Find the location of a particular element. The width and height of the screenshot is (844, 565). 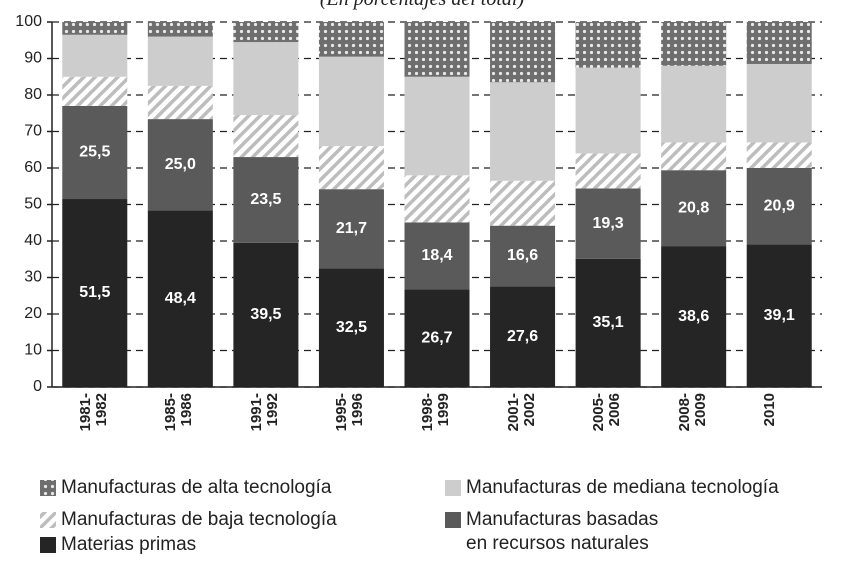

y-tick-label: 60 is located at coordinates (33, 167).